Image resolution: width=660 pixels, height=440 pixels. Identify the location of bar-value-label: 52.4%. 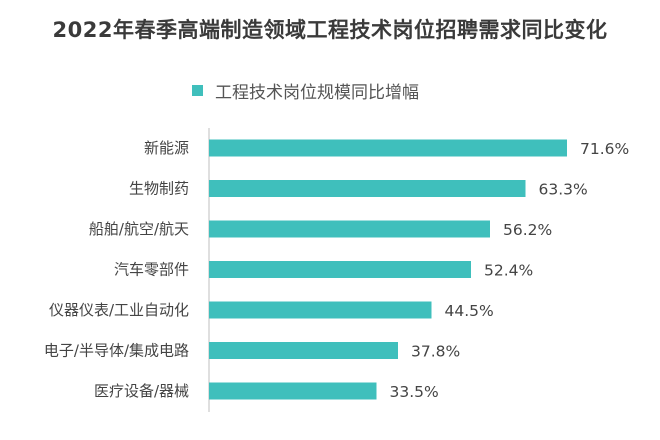
(508, 271).